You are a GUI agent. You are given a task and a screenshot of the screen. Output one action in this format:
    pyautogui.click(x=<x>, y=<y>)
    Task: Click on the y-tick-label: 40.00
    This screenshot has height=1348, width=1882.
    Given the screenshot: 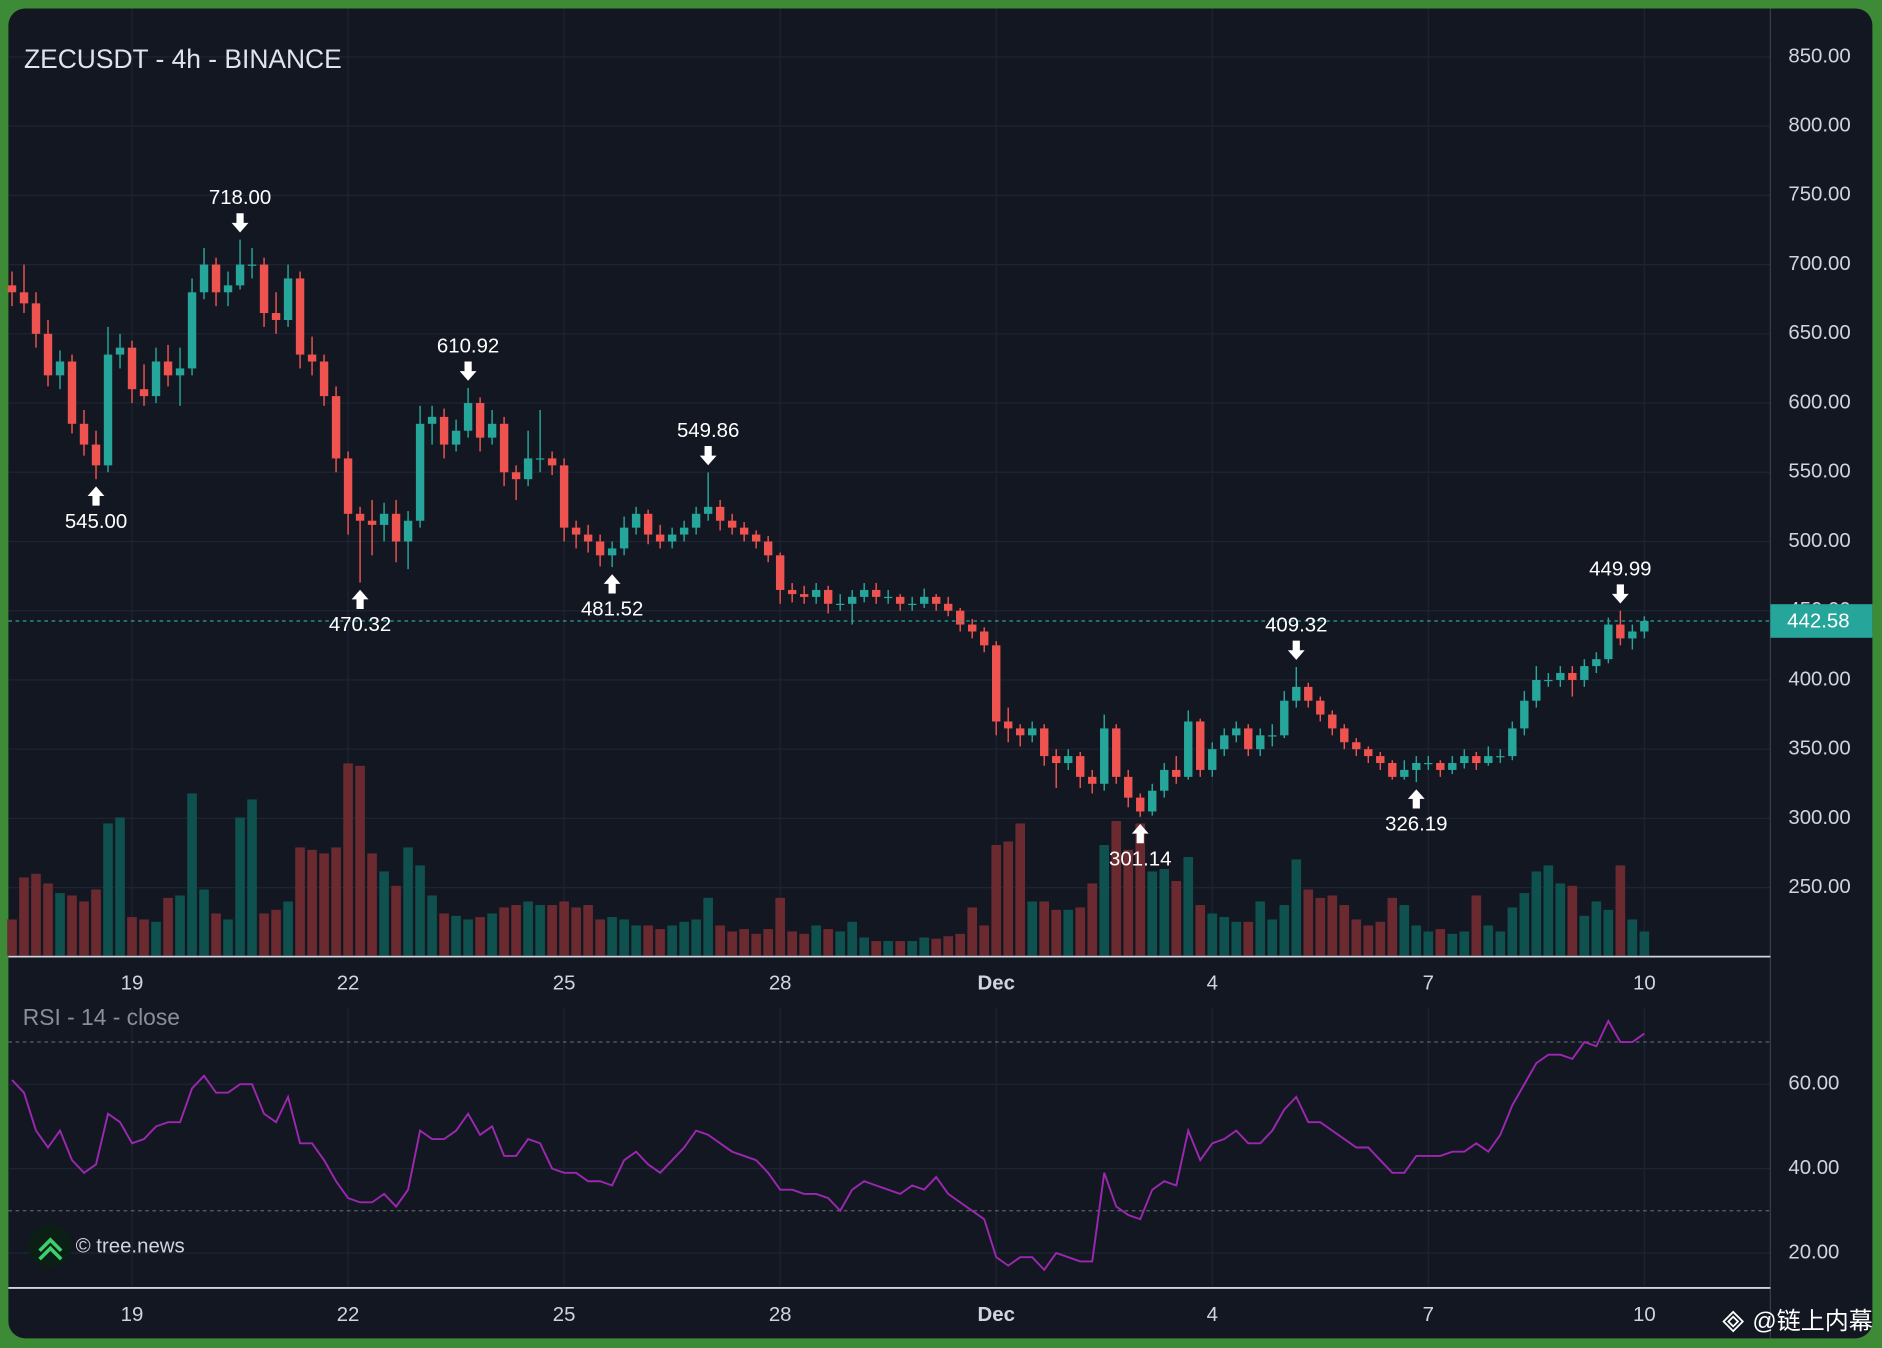 What is the action you would take?
    pyautogui.click(x=1813, y=1168)
    